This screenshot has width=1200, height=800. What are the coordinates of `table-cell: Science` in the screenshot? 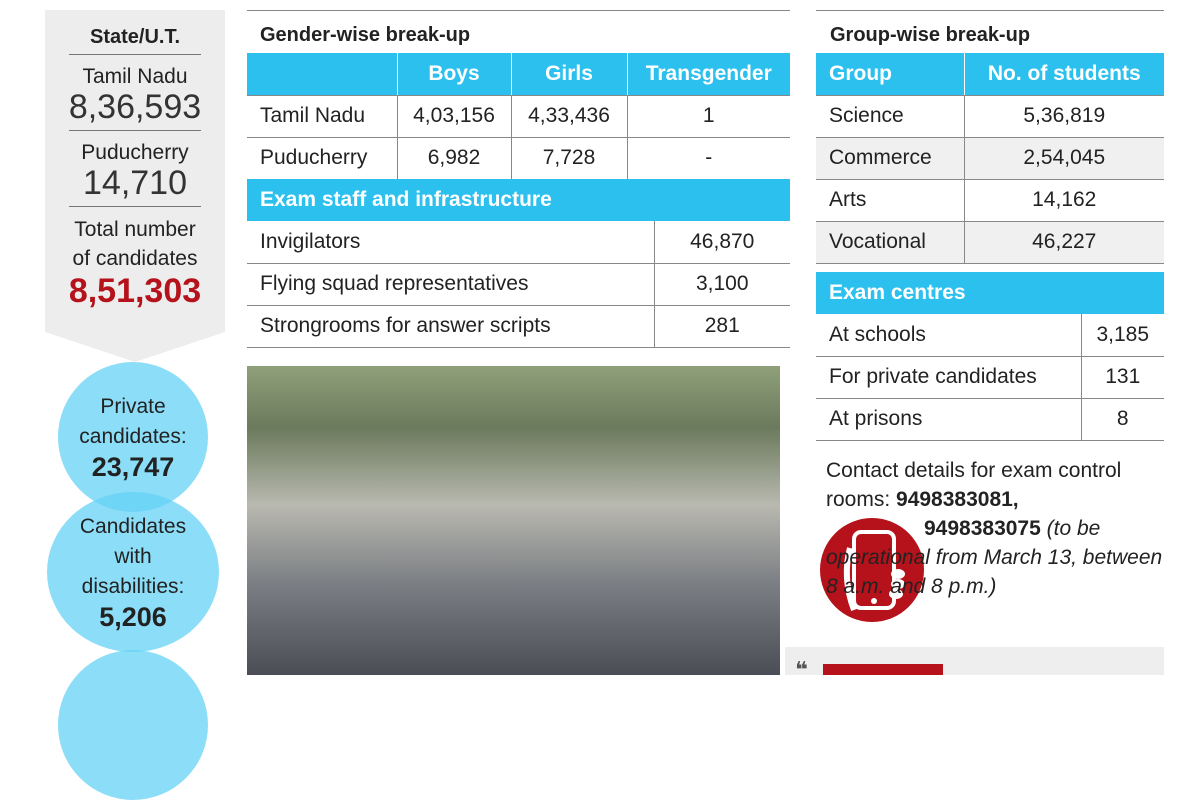 It's located at (890, 116).